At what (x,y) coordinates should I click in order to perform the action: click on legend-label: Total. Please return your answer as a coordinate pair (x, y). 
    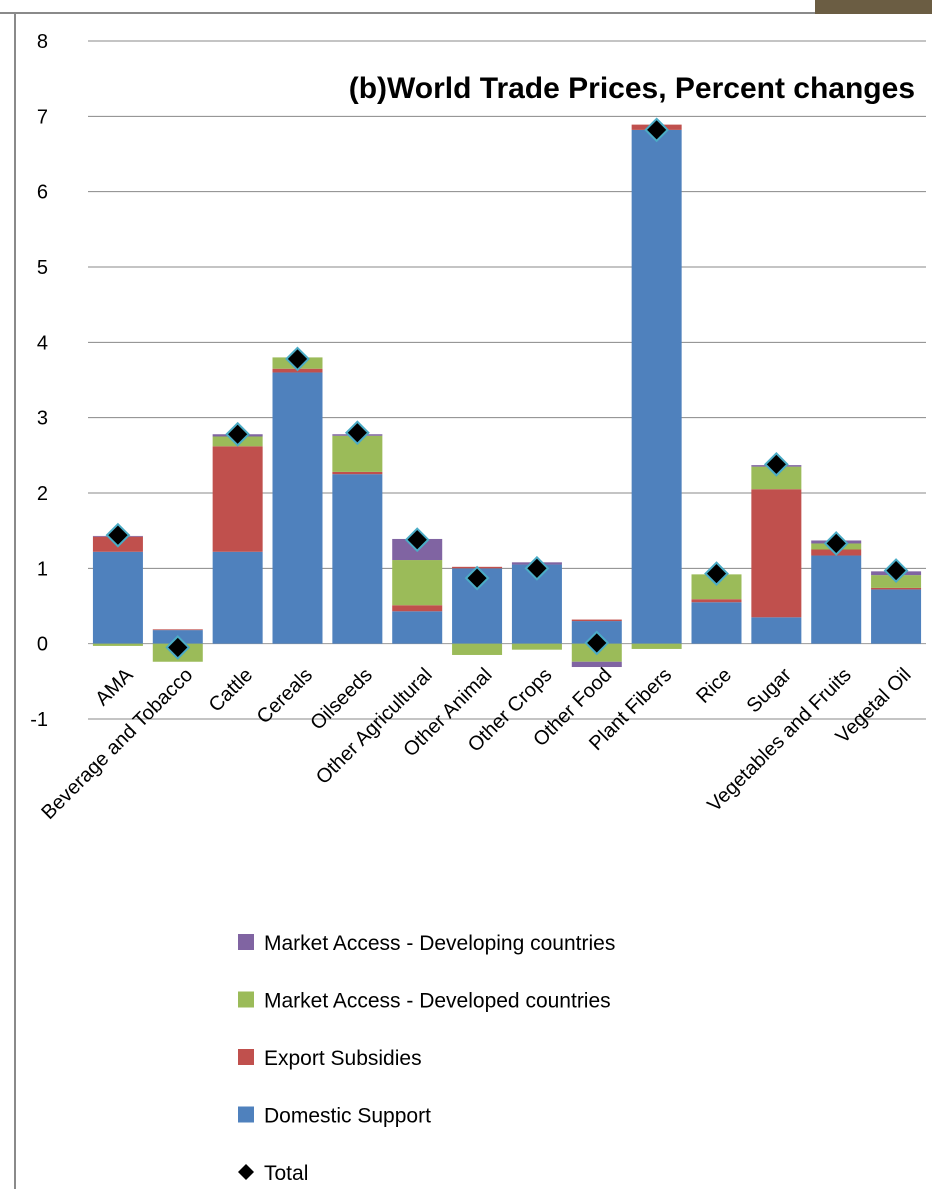
    Looking at the image, I should click on (286, 1173).